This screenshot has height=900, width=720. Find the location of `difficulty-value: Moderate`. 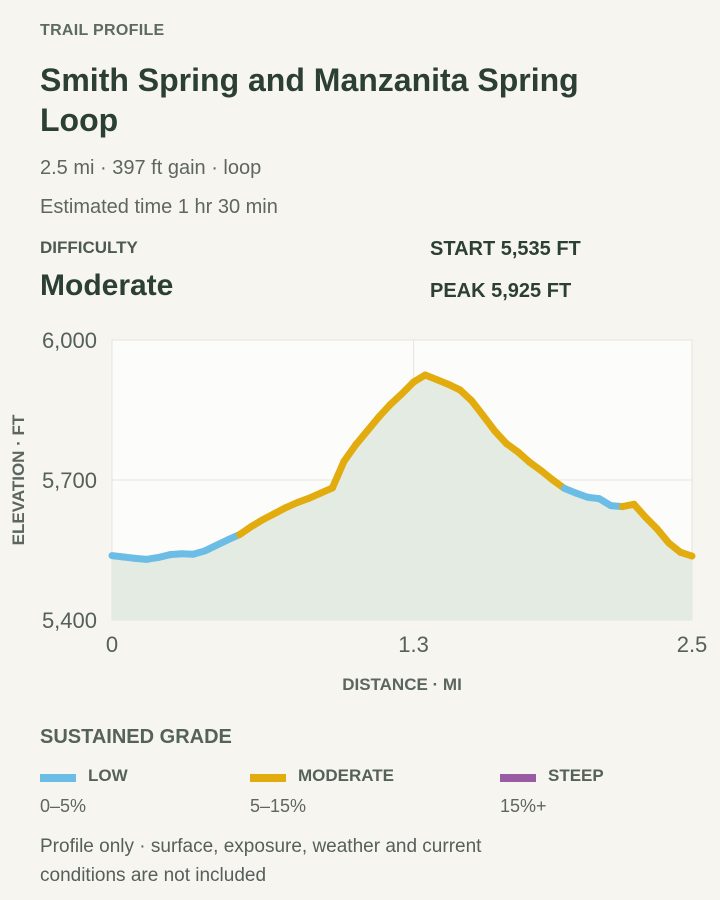

difficulty-value: Moderate is located at coordinates (107, 285).